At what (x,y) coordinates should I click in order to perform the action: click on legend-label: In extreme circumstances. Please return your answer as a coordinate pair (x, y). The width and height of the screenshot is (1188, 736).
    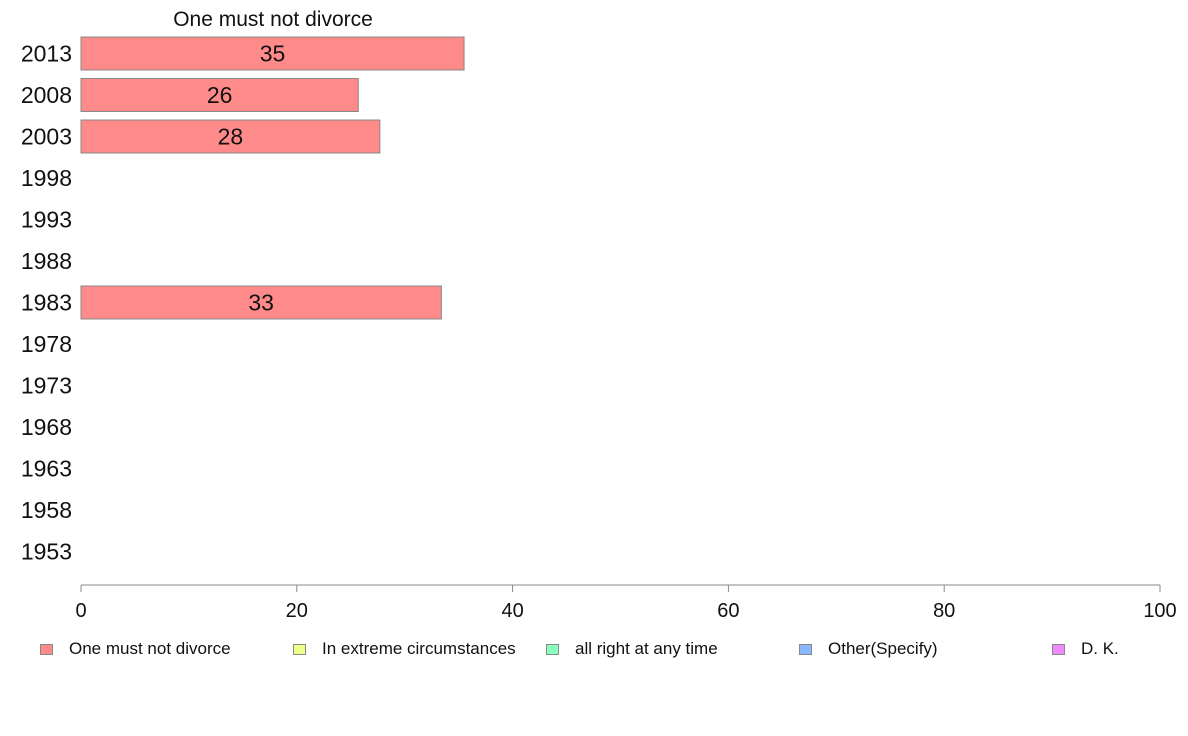
    Looking at the image, I should click on (419, 648).